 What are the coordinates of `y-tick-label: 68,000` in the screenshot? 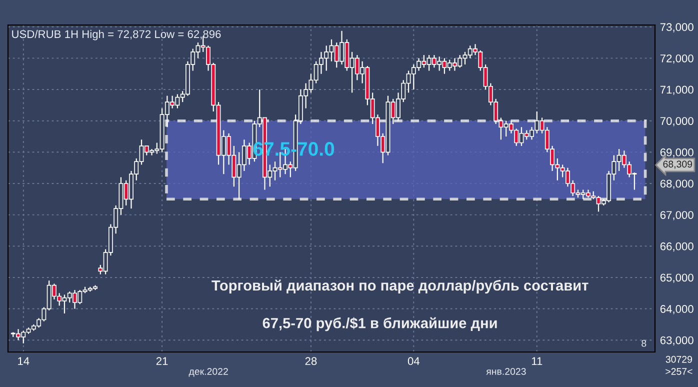 It's located at (677, 184).